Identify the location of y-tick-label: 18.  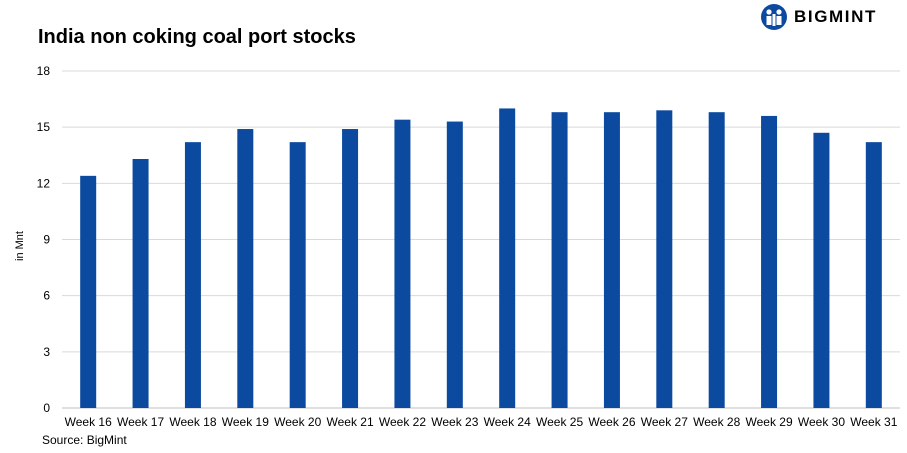
(44, 71).